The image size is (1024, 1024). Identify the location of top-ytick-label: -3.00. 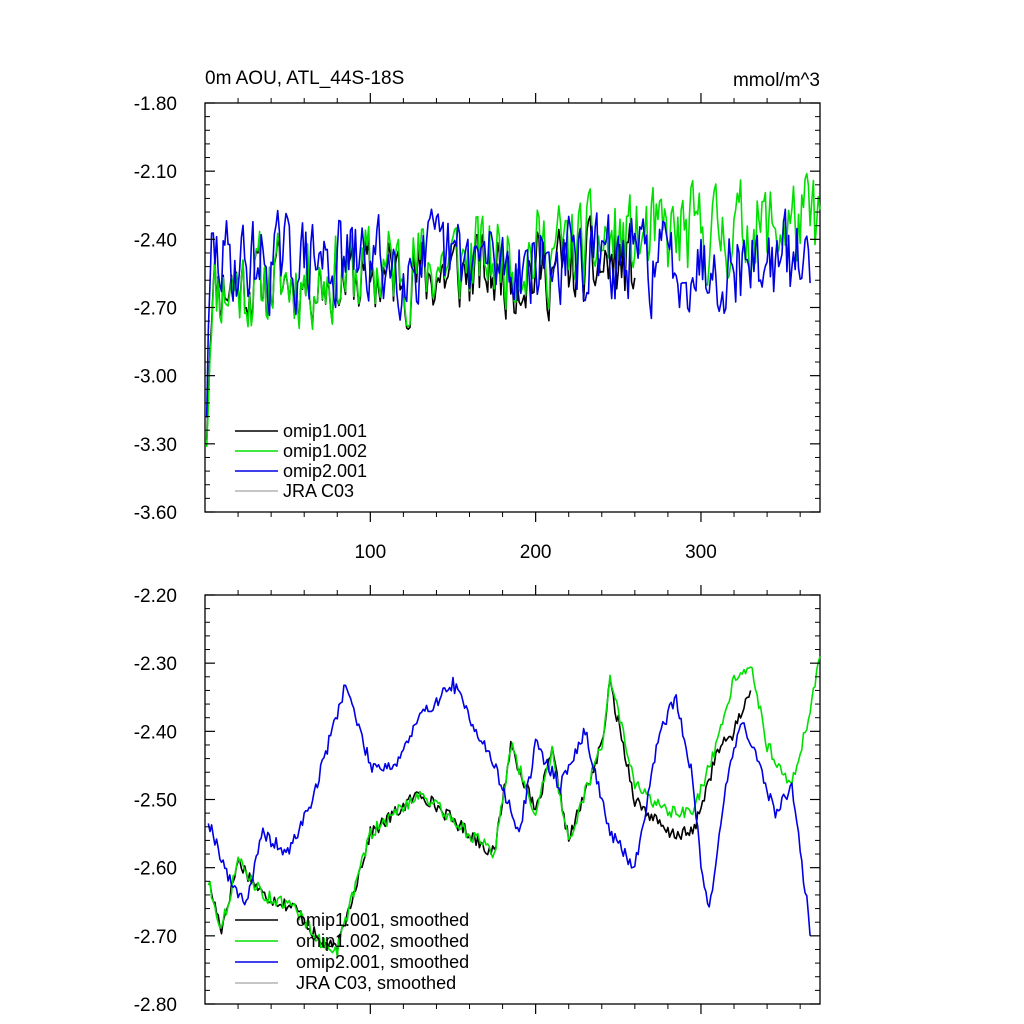
(155, 377).